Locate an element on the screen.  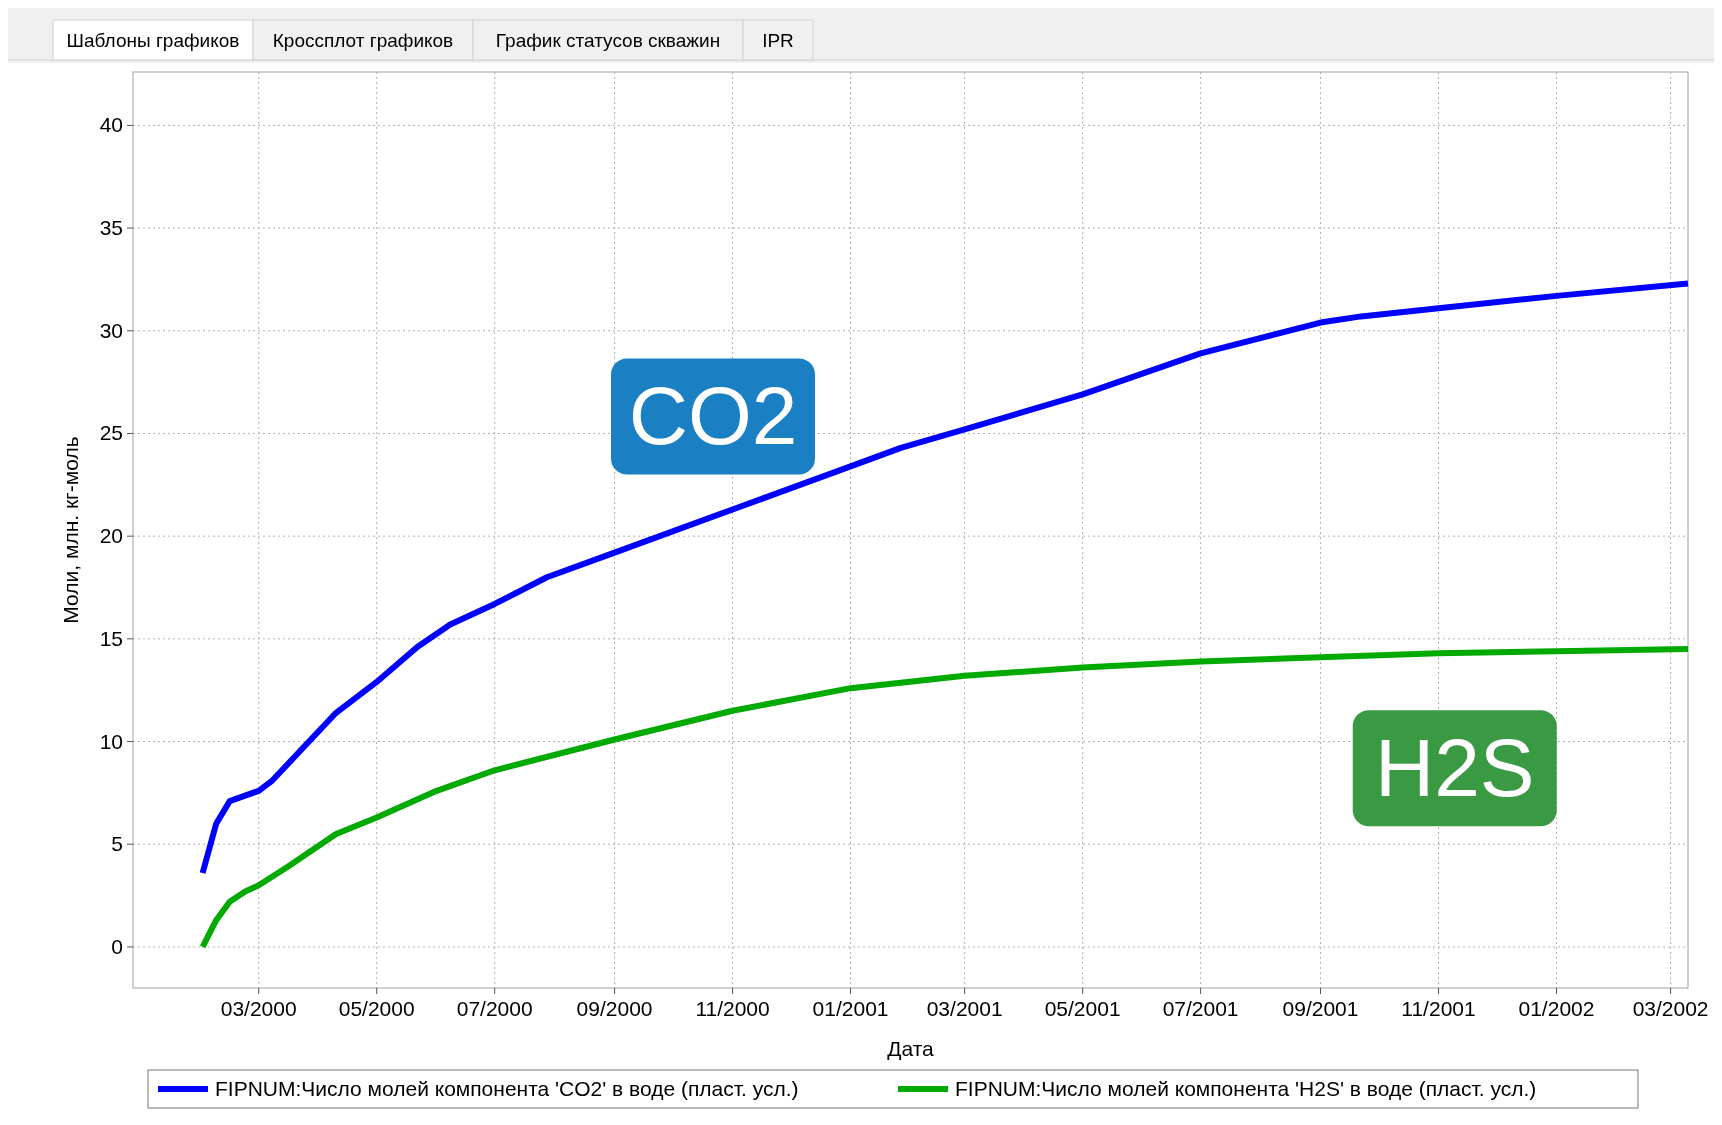
y-tick-label: 5 is located at coordinates (117, 844).